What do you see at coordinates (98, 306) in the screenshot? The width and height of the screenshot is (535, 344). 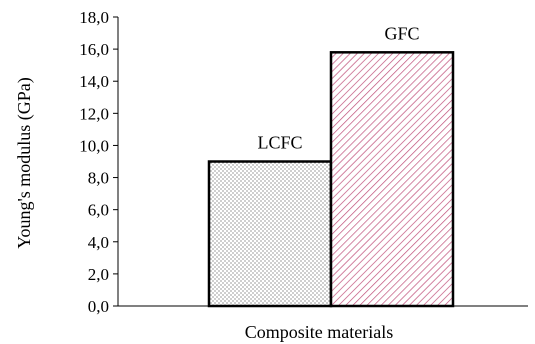 I see `y-tick-label: 0,0` at bounding box center [98, 306].